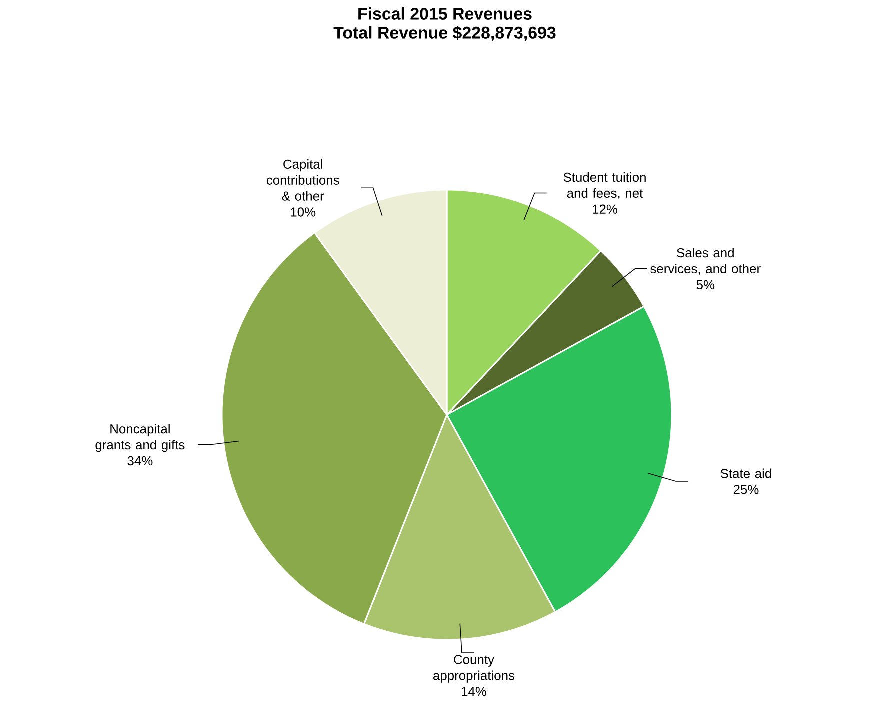 The height and width of the screenshot is (721, 890). What do you see at coordinates (705, 285) in the screenshot?
I see `data-label: 5%` at bounding box center [705, 285].